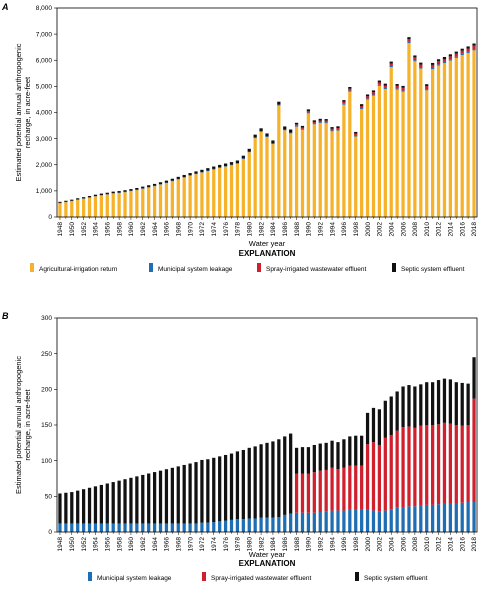 This screenshot has height=597, width=504. Describe the element at coordinates (391, 229) in the screenshot. I see `x-tick-label: 2004` at that location.